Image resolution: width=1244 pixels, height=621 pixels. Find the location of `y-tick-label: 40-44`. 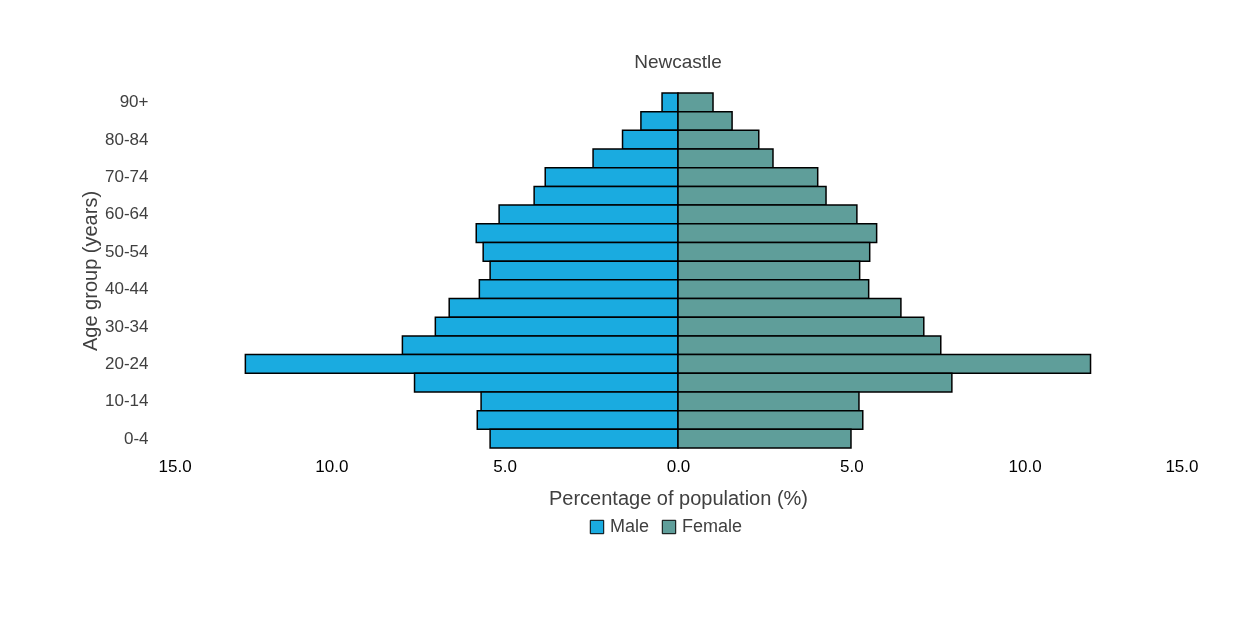

y-tick-label: 40-44 is located at coordinates (127, 289).